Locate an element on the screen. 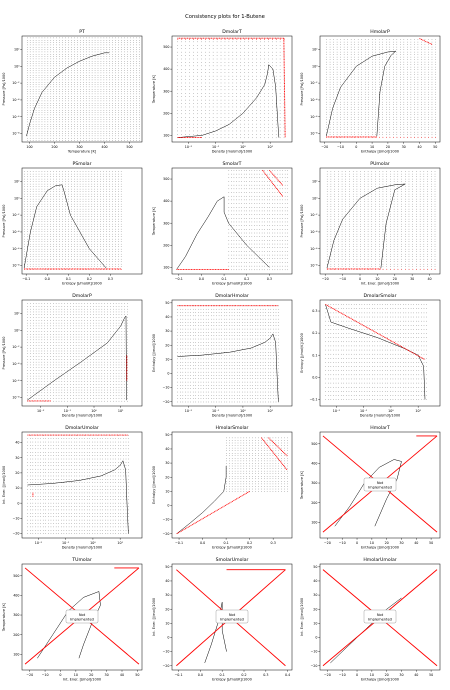 The image size is (450, 690). panel-title: PSmolar is located at coordinates (82, 164).